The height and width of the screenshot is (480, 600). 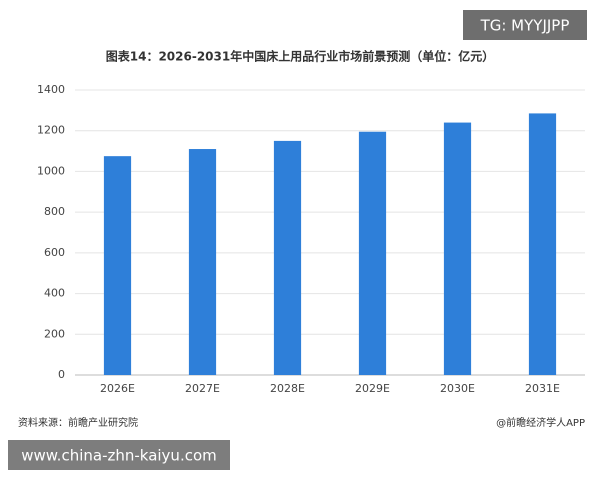 What do you see at coordinates (51, 89) in the screenshot?
I see `y-tick-label: 1400` at bounding box center [51, 89].